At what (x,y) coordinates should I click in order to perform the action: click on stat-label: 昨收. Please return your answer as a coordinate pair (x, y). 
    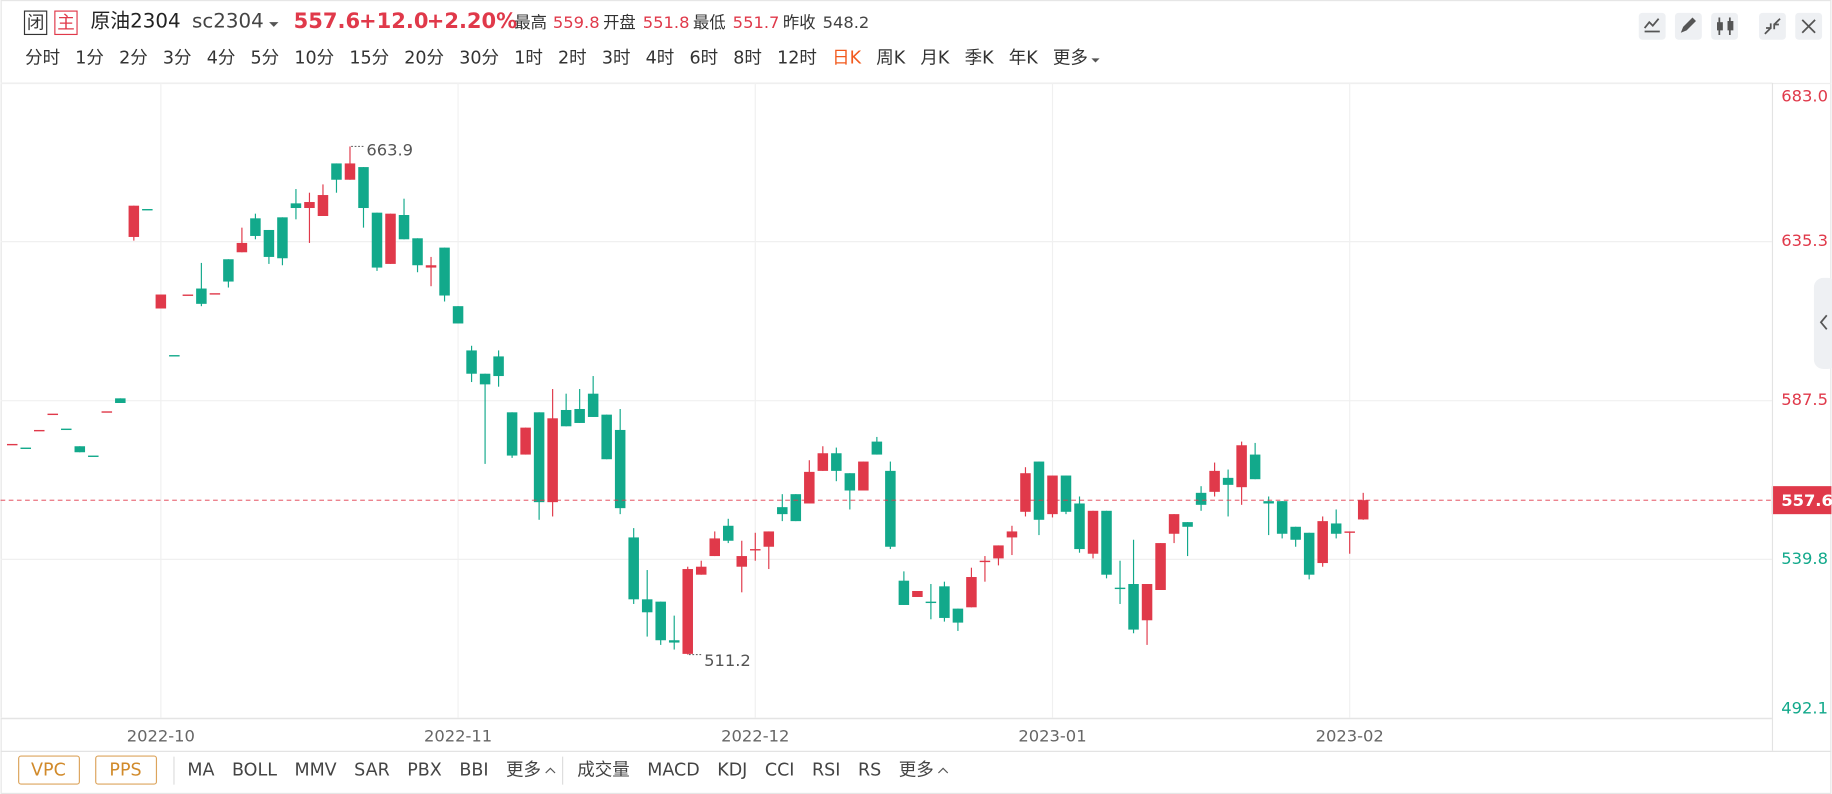
    Looking at the image, I should click on (799, 22).